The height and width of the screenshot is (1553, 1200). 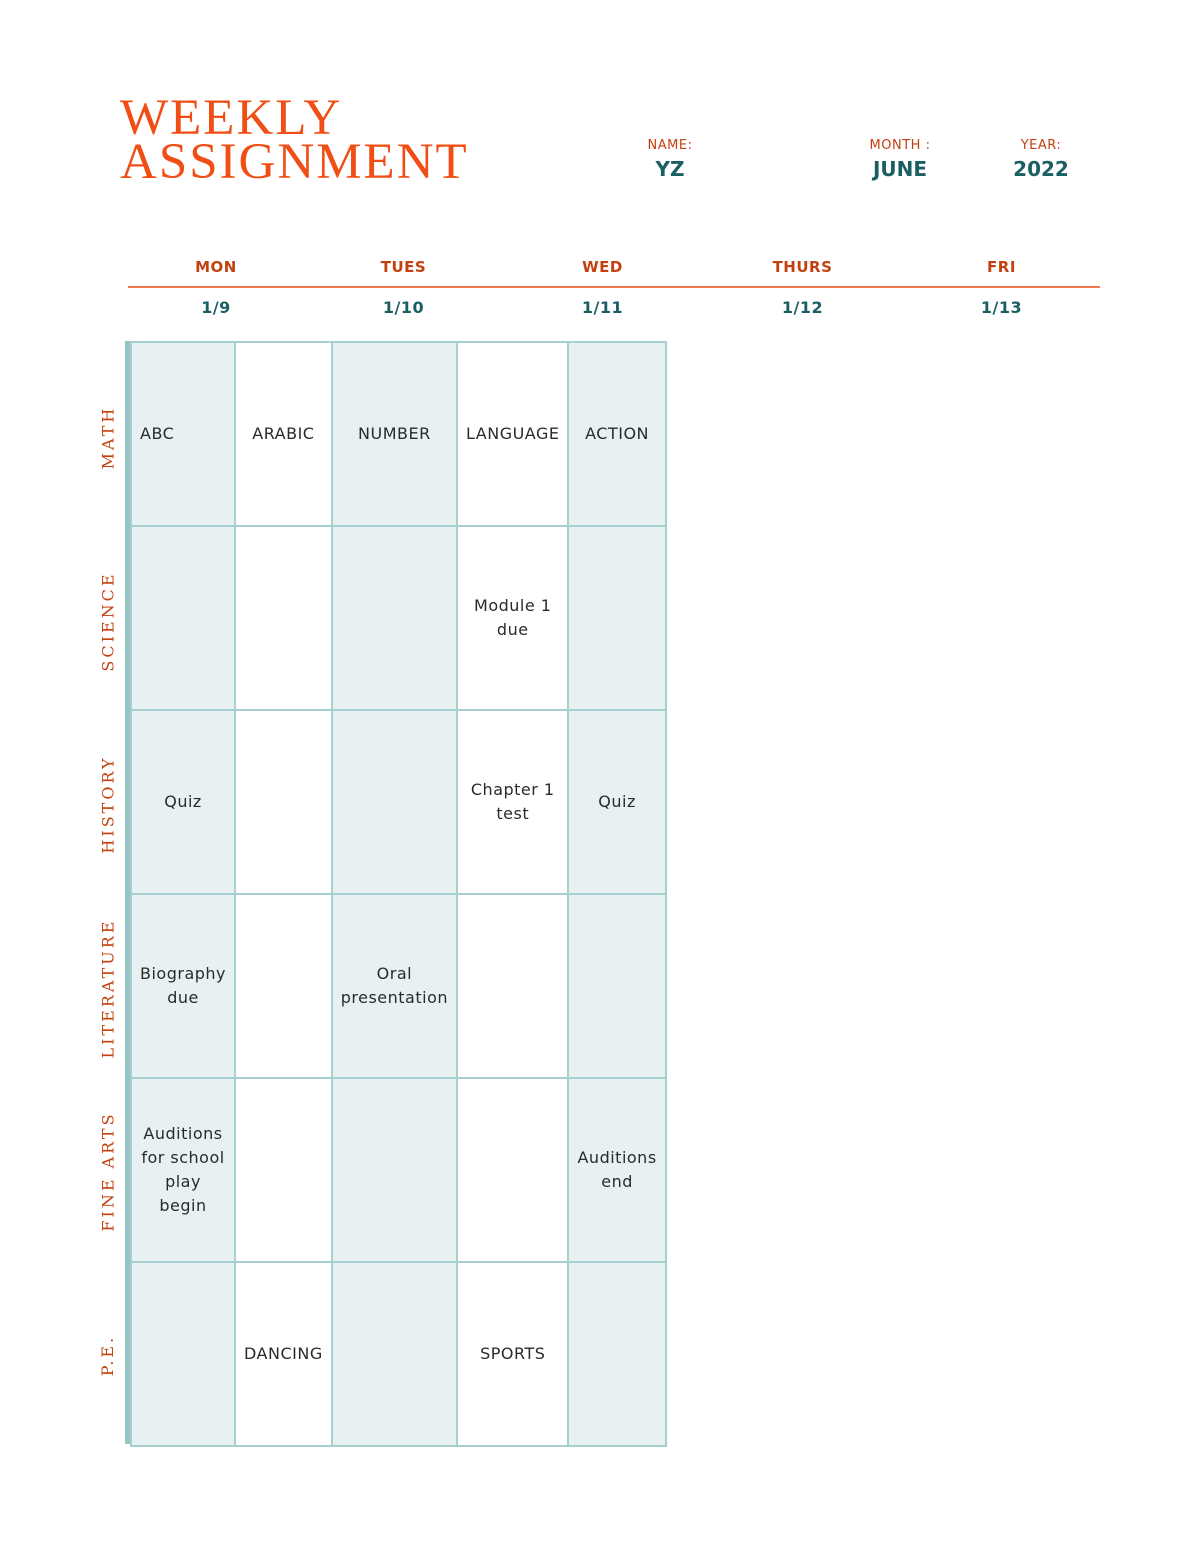 I want to click on cell-history-wed, so click(x=394, y=802).